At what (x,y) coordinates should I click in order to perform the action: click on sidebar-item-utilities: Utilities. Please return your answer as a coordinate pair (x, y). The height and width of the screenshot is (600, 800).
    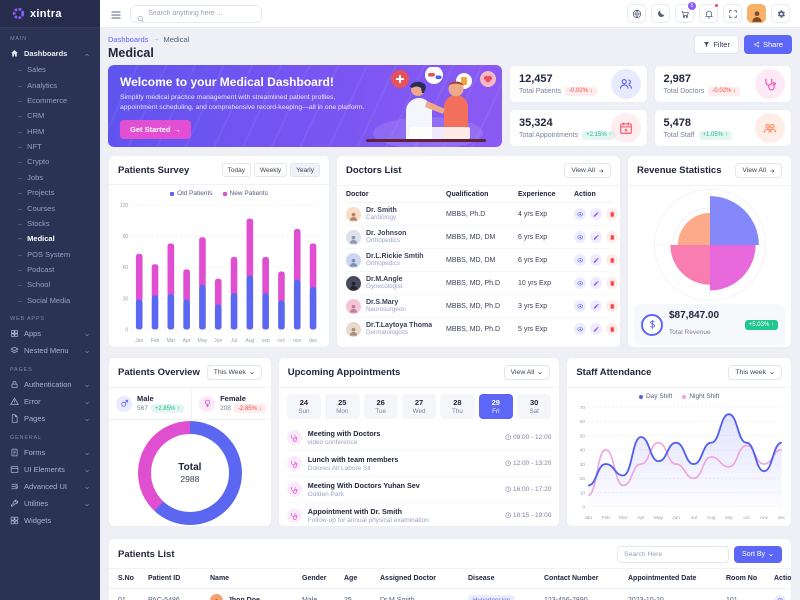
    Looking at the image, I should click on (50, 503).